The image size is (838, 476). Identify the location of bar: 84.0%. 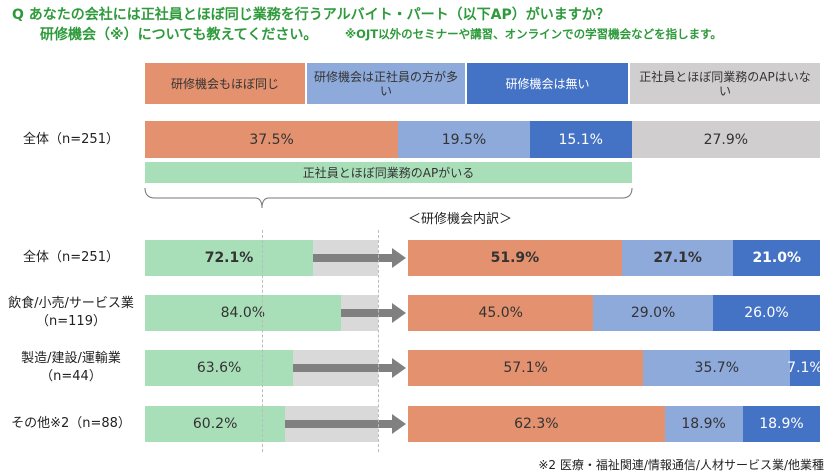
(243, 313).